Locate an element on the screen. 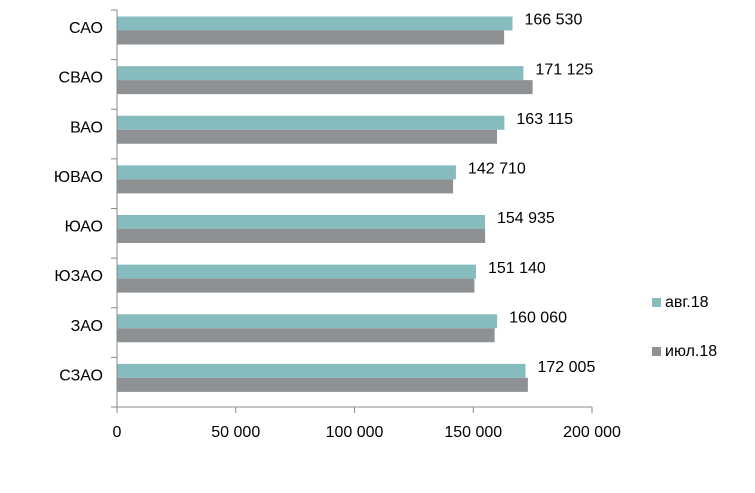 The width and height of the screenshot is (755, 493). category-label-5: ЮЗАО is located at coordinates (78, 276).